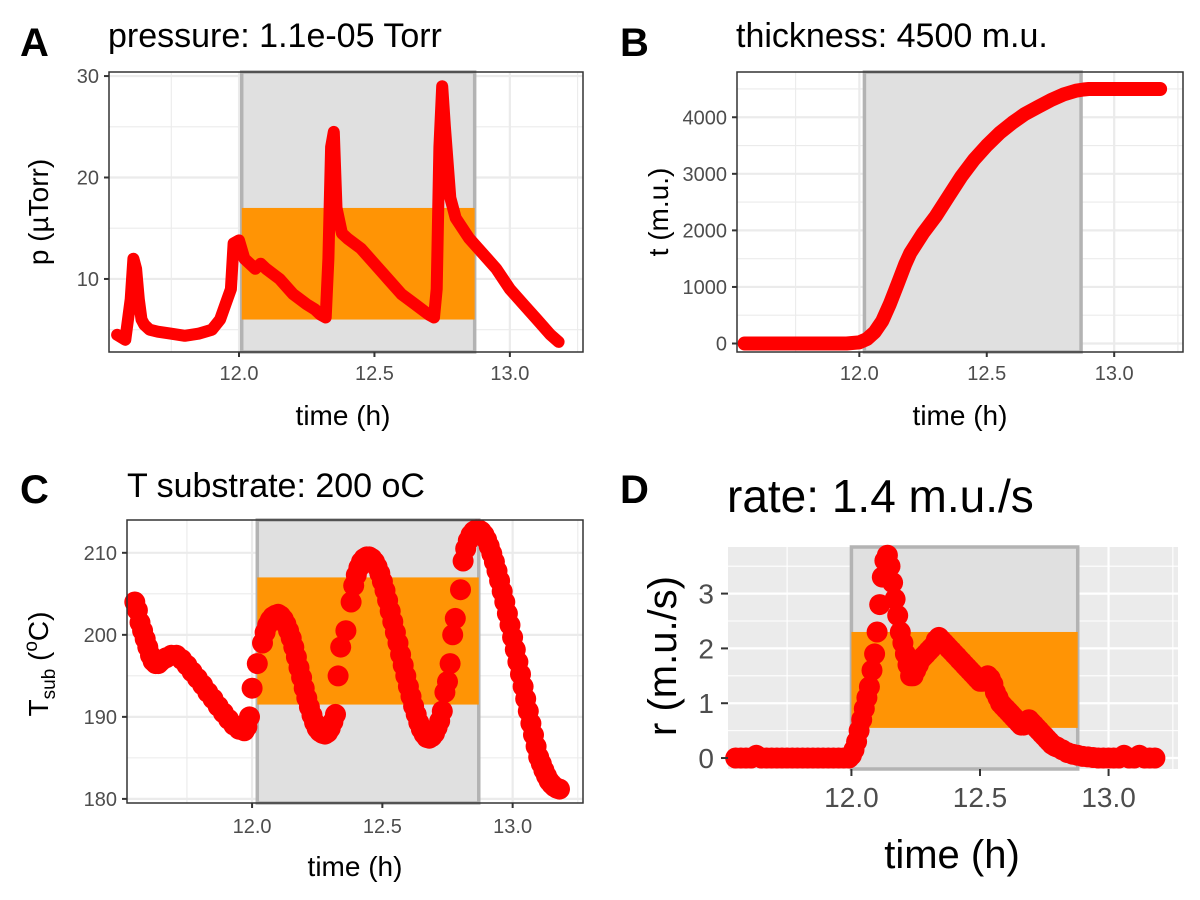 The height and width of the screenshot is (900, 1200). Describe the element at coordinates (49, 684) in the screenshot. I see `panel-c-y-label-sub: sub` at that location.